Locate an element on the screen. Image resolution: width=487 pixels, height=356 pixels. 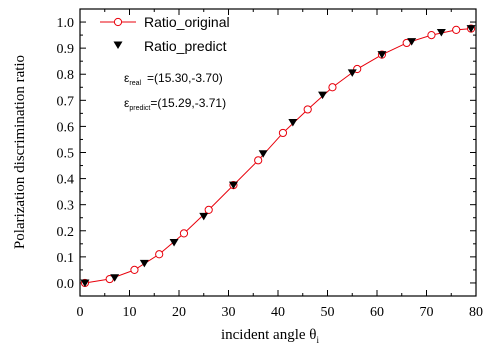
legend-swatch-circle-original is located at coordinates (118, 22).